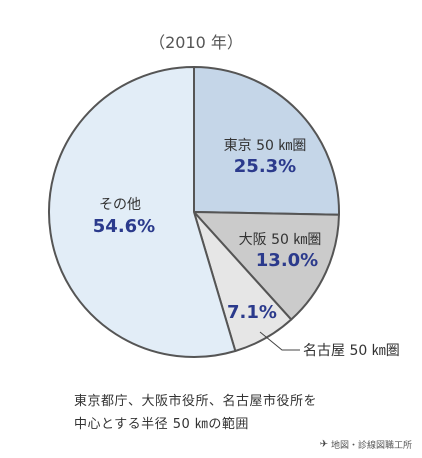 The image size is (422, 458). Describe the element at coordinates (323, 444) in the screenshot. I see `credit-logo-icon: ✈` at that location.